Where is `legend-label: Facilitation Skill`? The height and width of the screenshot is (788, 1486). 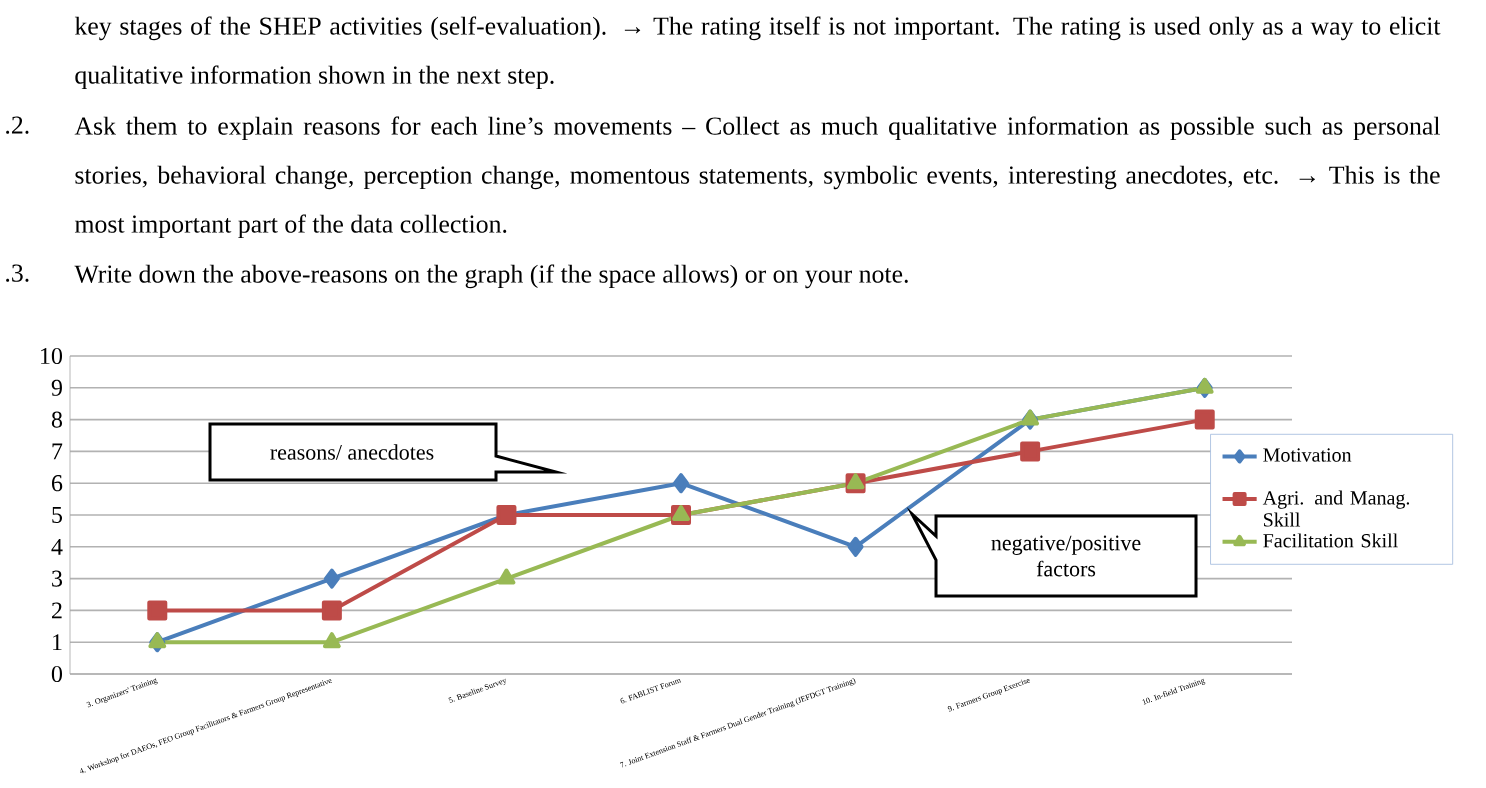 legend-label: Facilitation Skill is located at coordinates (1330, 540).